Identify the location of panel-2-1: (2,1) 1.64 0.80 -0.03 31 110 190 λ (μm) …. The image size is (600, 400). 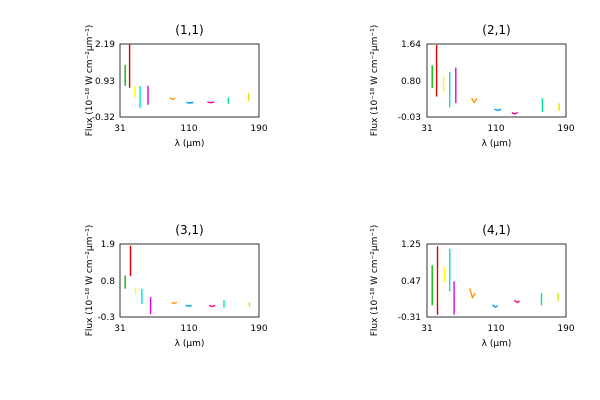
(472, 86).